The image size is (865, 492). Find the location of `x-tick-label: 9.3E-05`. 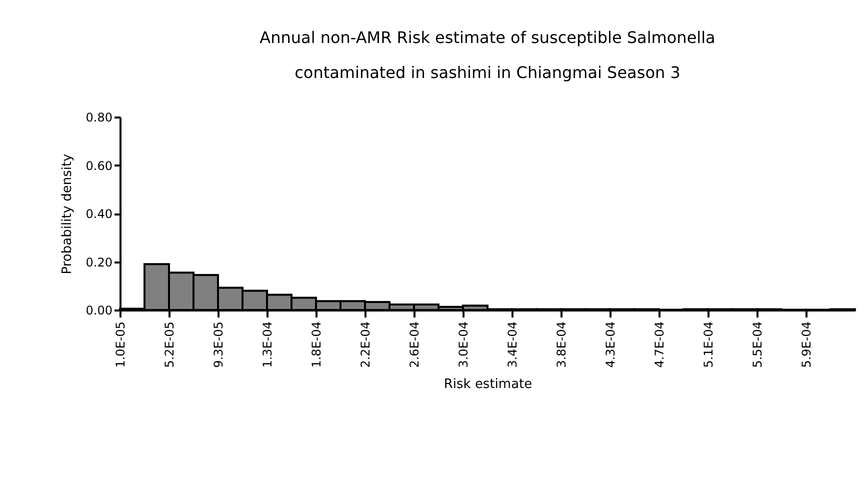

x-tick-label: 9.3E-05 is located at coordinates (219, 345).